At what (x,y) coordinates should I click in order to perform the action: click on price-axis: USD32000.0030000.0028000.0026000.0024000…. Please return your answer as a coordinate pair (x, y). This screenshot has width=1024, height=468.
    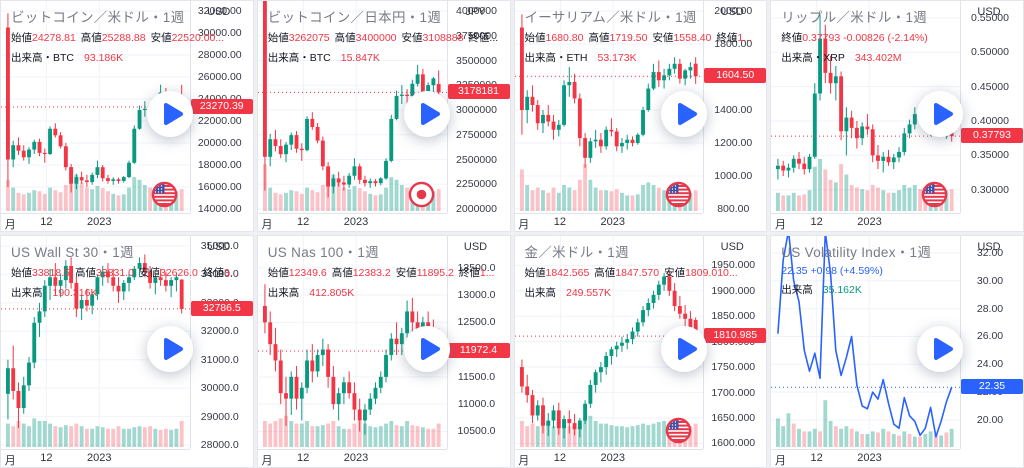
    Looking at the image, I should click on (221, 108).